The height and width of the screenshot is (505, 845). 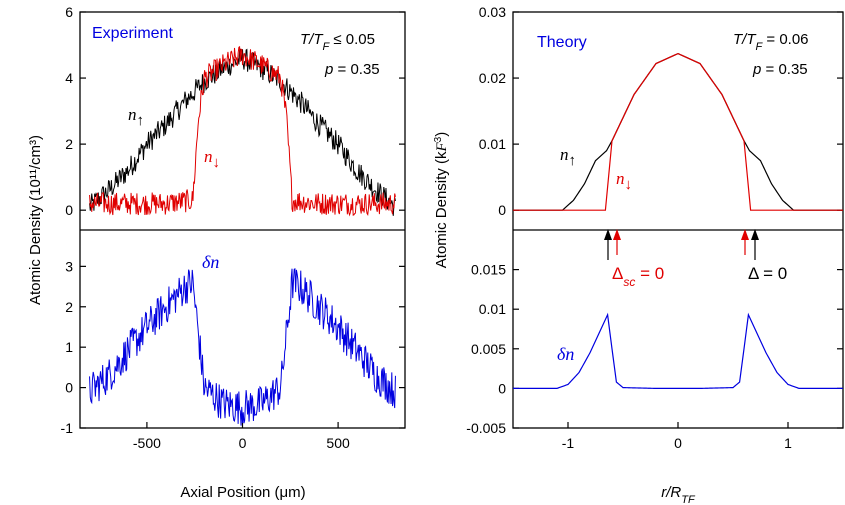 What do you see at coordinates (147, 443) in the screenshot?
I see `x-tick-label-bottom-left-0: -500` at bounding box center [147, 443].